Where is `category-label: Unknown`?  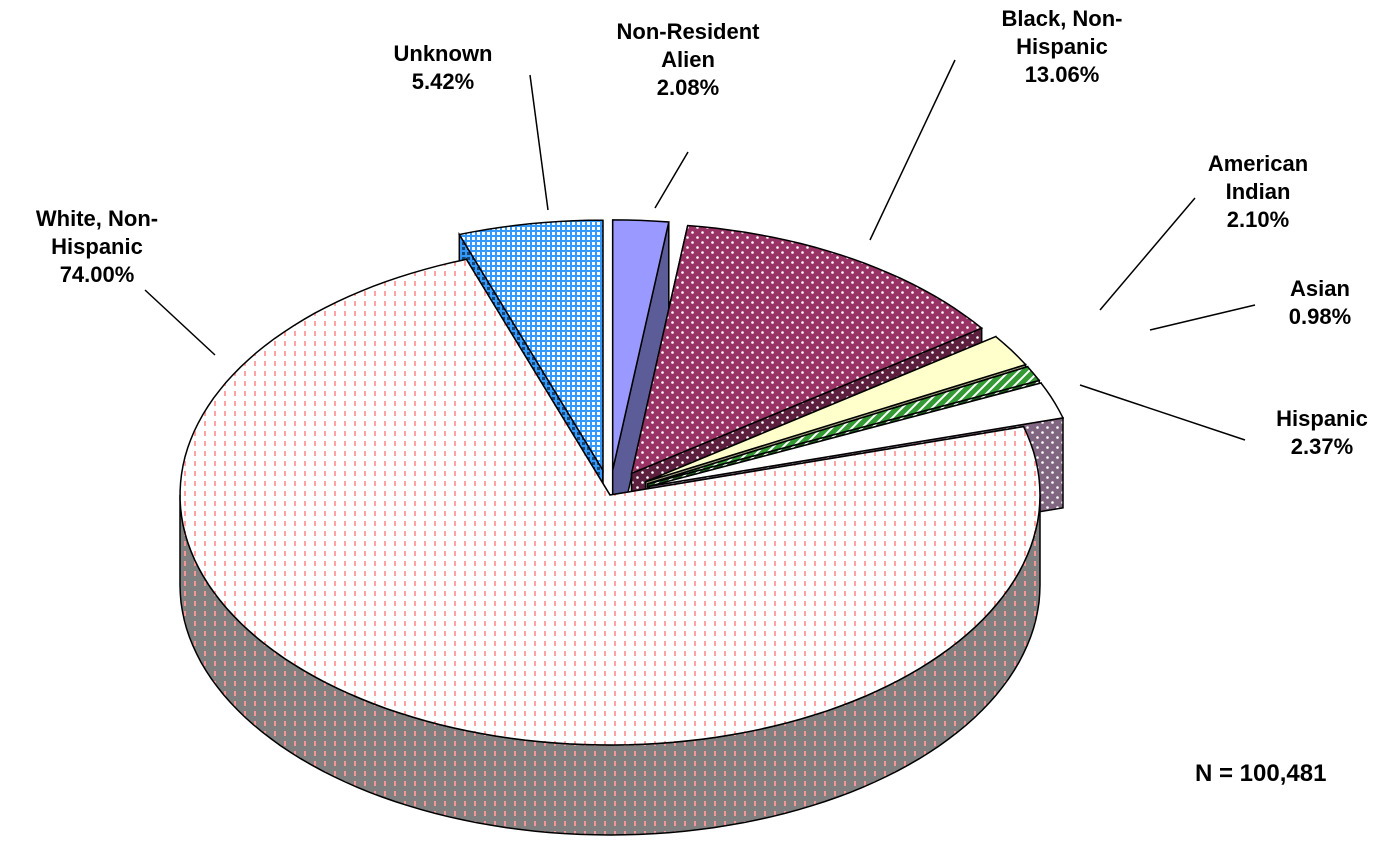
category-label: Unknown is located at coordinates (443, 53).